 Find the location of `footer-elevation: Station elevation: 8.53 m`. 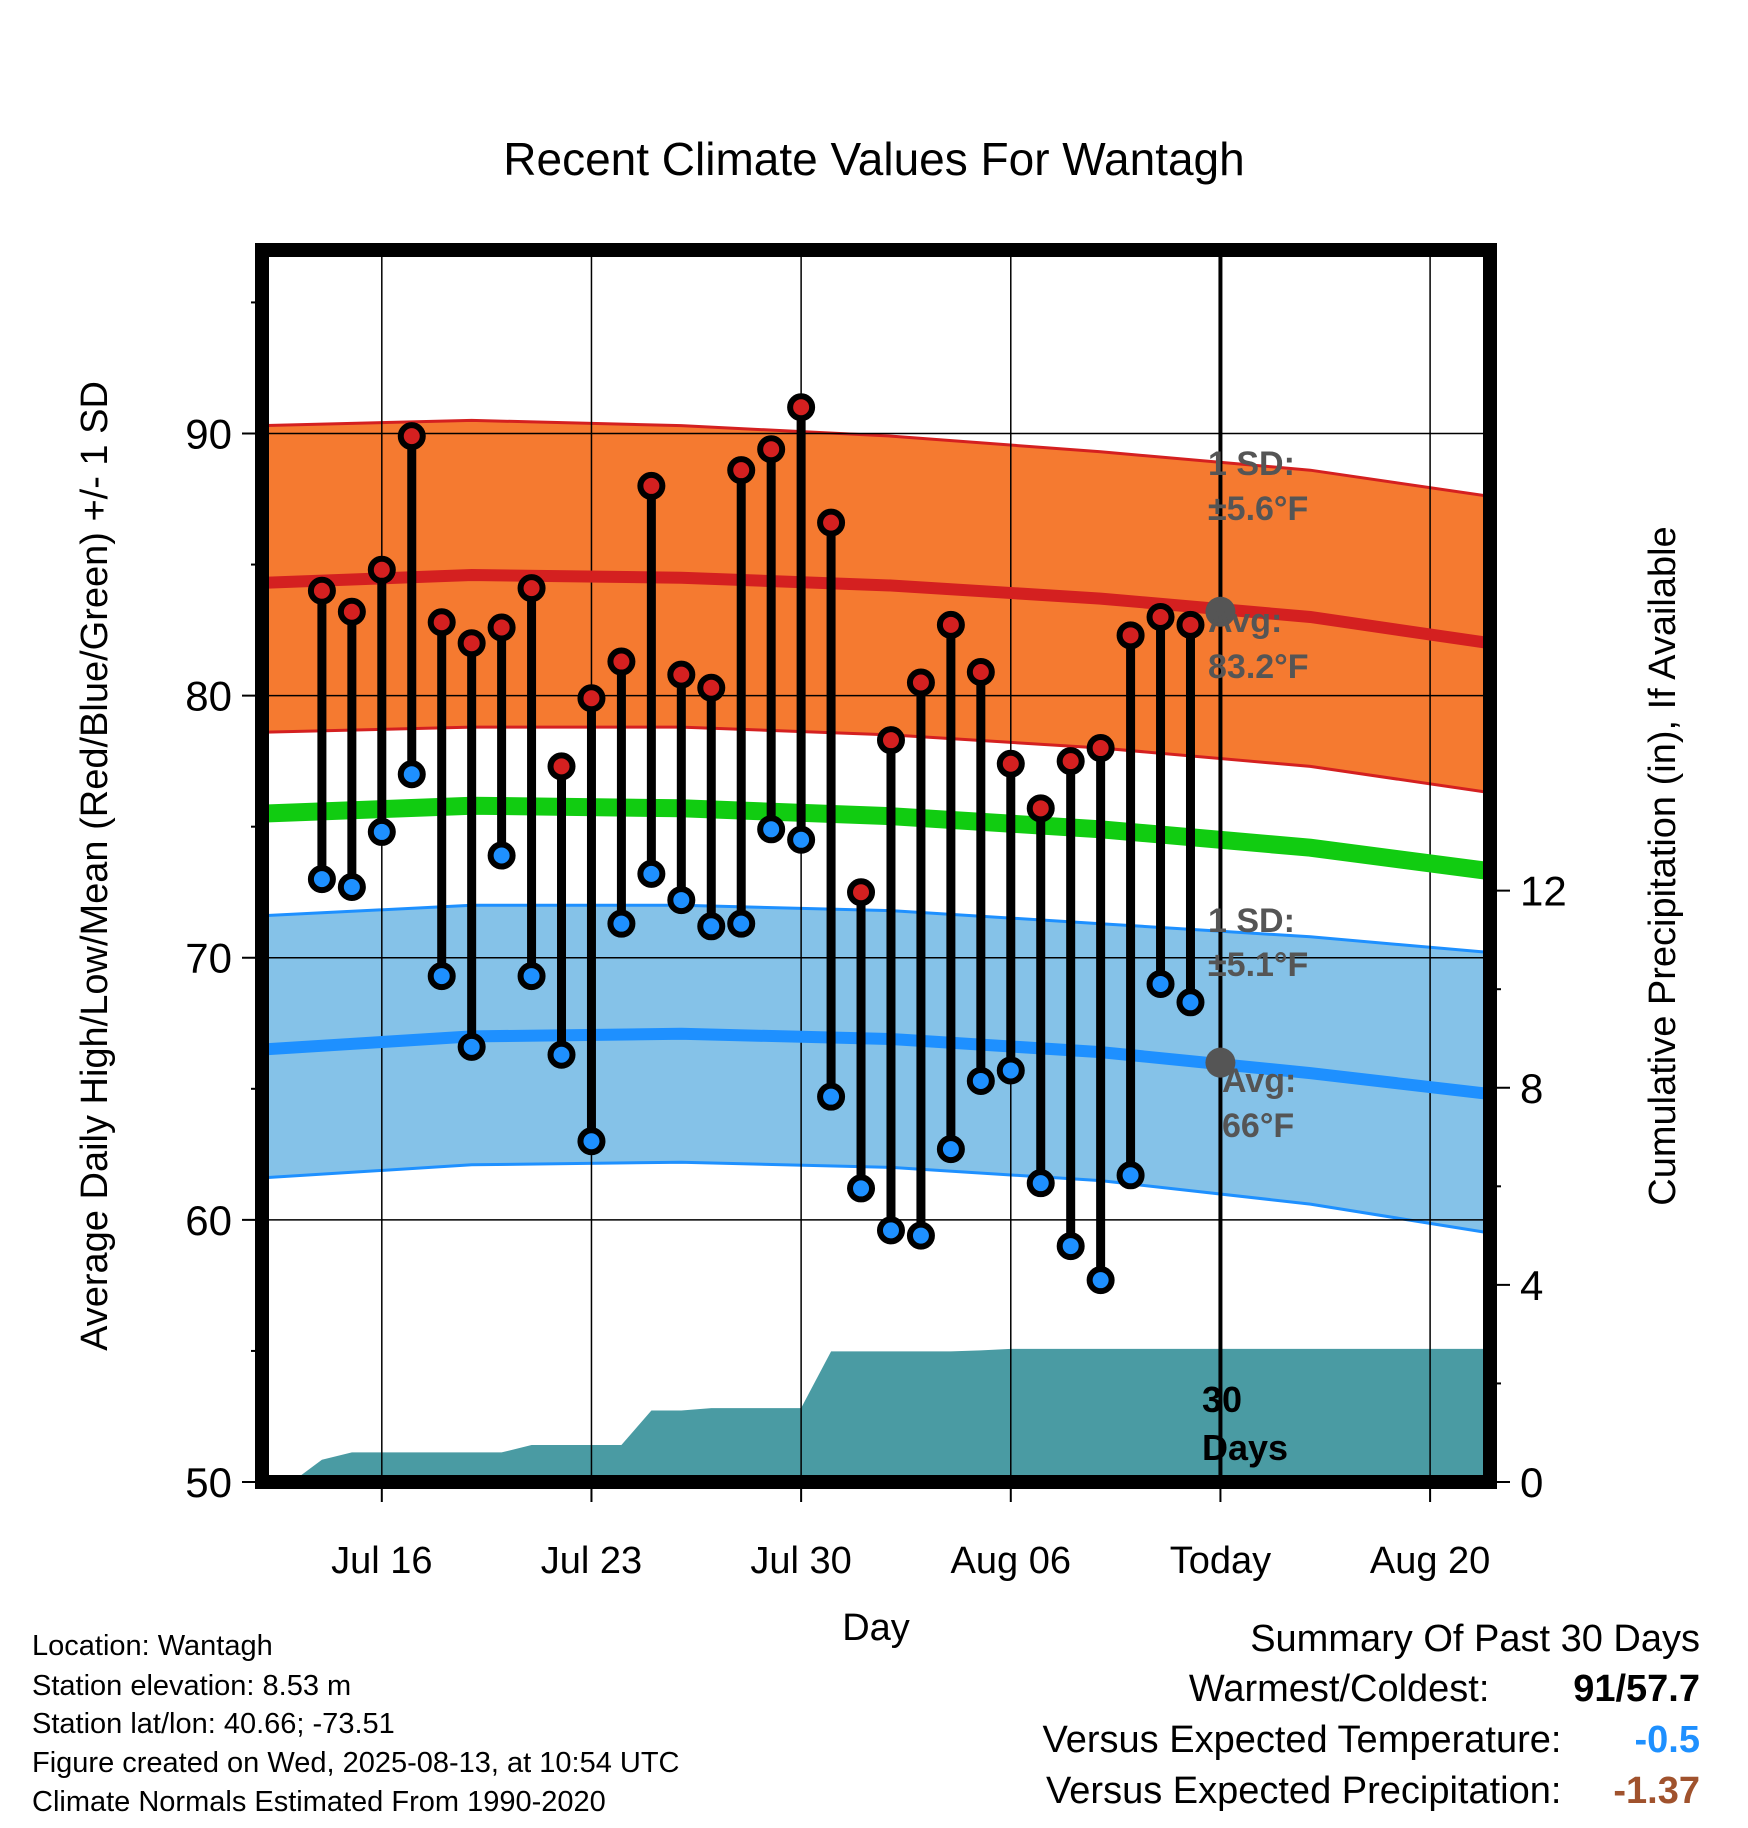

footer-elevation: Station elevation: 8.53 m is located at coordinates (192, 1686).